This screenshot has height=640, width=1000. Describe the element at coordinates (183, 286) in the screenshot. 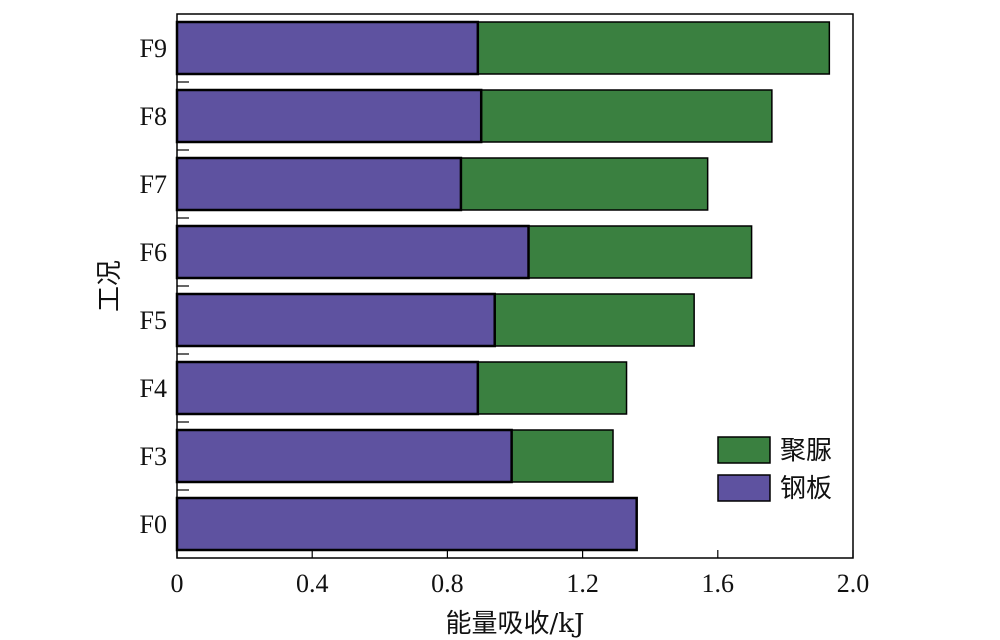

I see `y-tick-marks` at that location.